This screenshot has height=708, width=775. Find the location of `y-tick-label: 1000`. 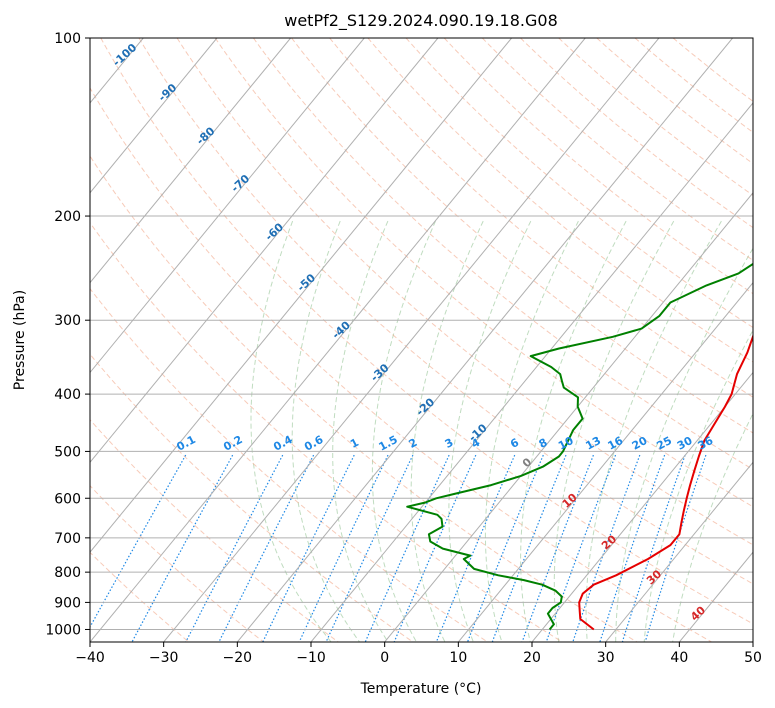

y-tick-label: 1000 is located at coordinates (63, 630).